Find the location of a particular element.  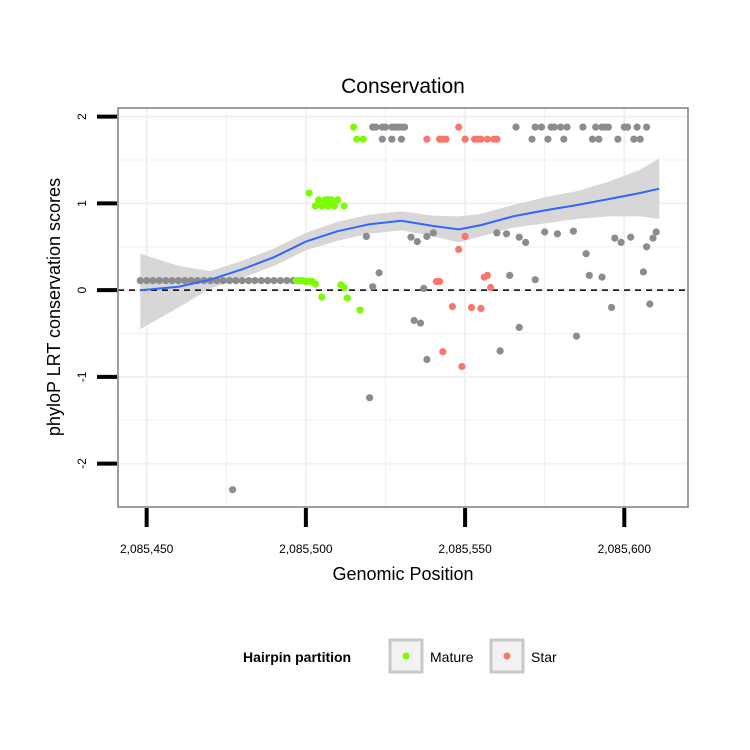

y-tick-label: -2 is located at coordinates (82, 463).